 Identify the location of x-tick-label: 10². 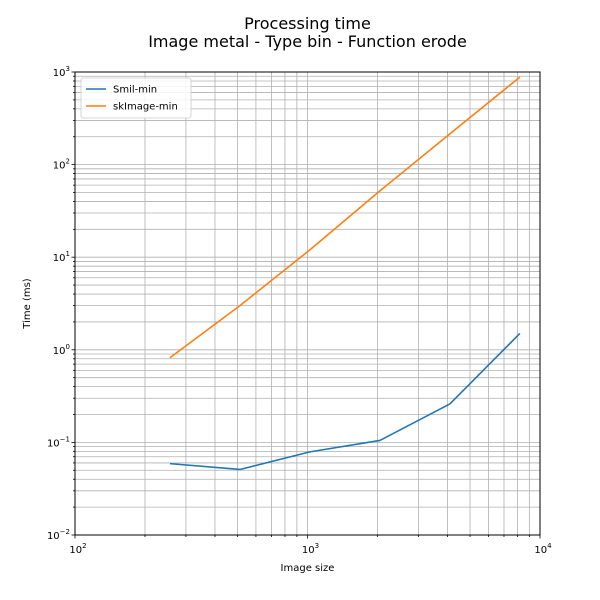
(77, 549).